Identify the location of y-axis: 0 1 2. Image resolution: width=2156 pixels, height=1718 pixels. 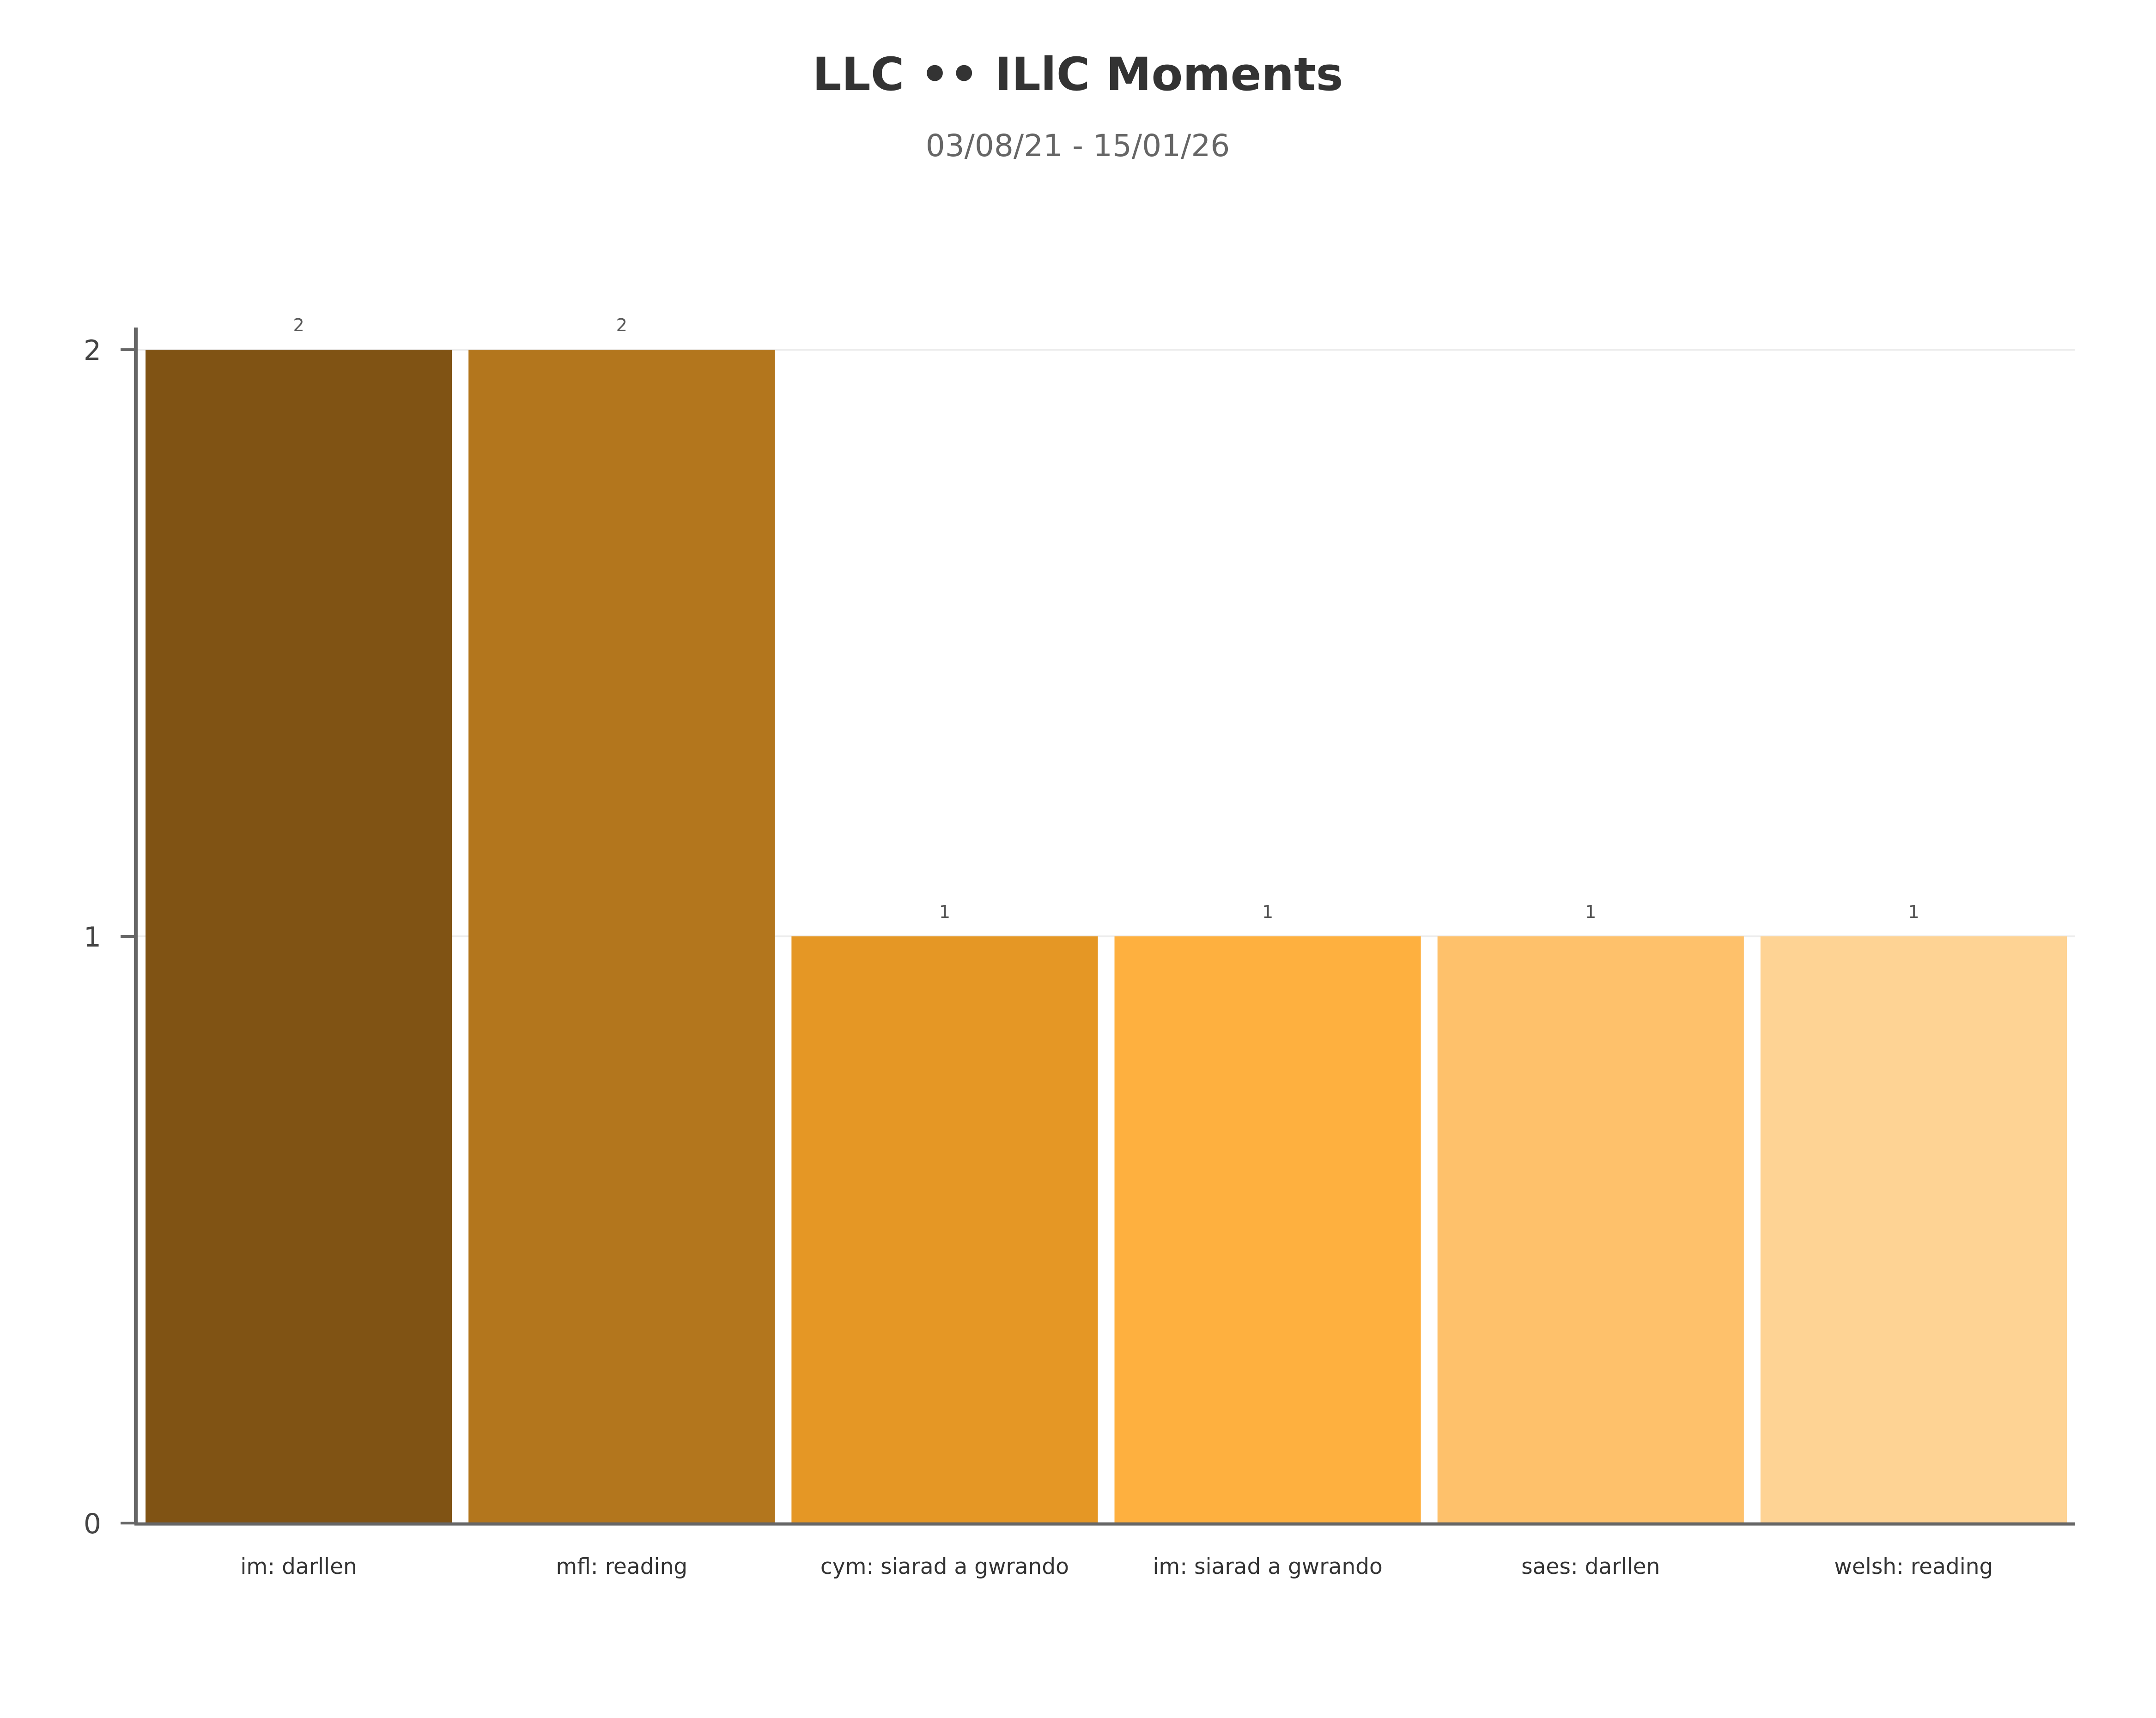
(111, 934).